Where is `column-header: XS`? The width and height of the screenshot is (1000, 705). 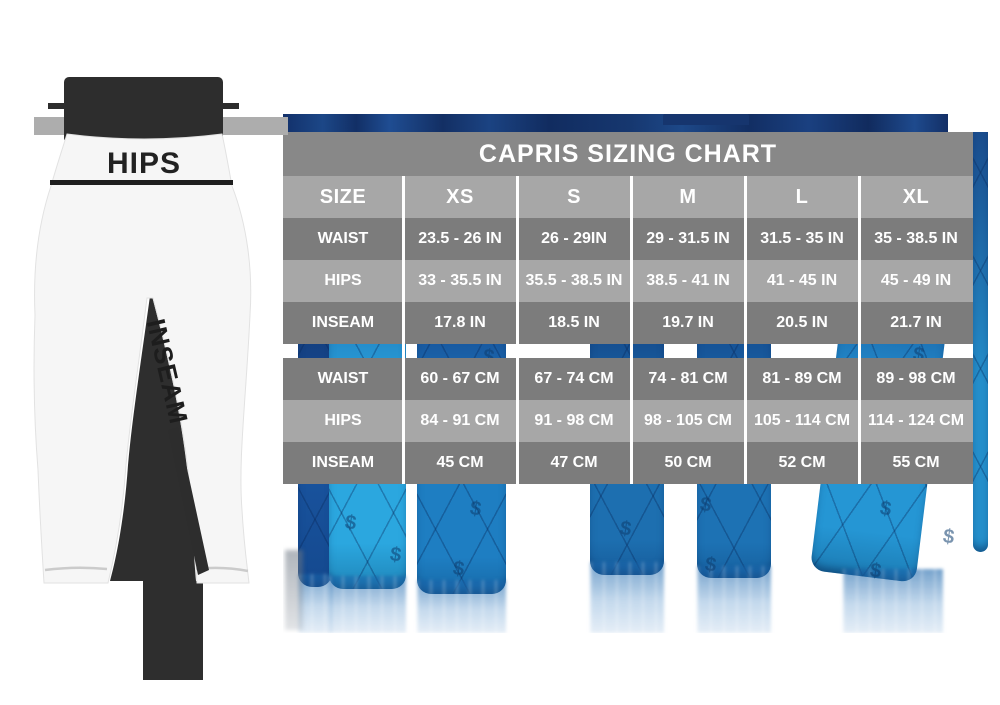 column-header: XS is located at coordinates (460, 196).